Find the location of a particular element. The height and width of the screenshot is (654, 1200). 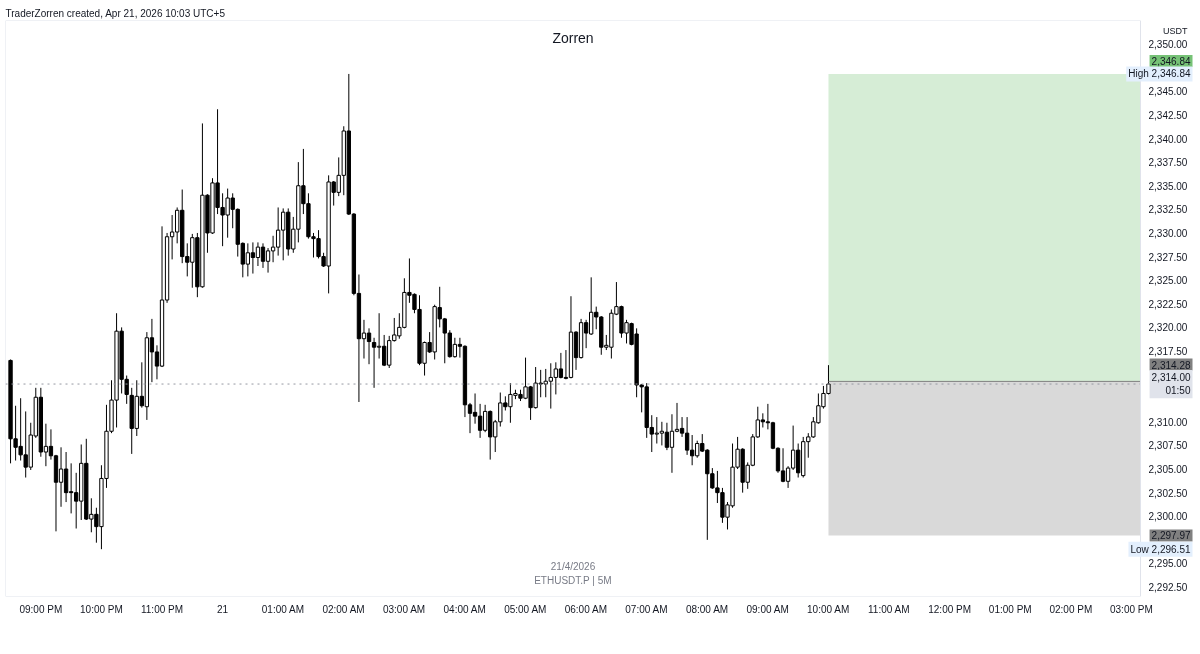

band-label: 2,297.97 is located at coordinates (1171, 536).